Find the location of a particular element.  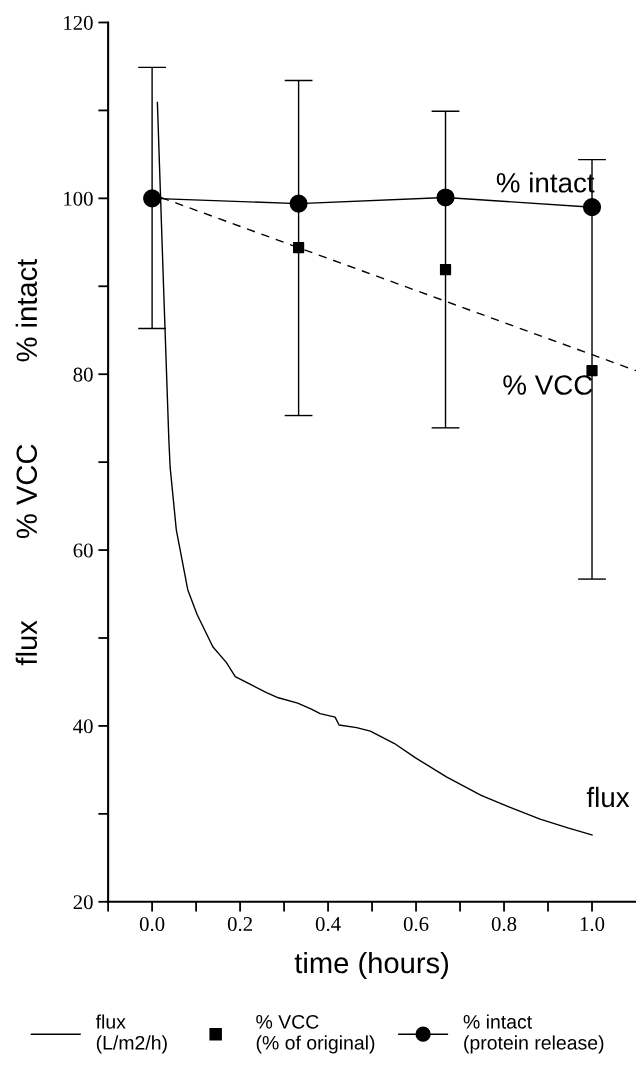

y-tick-label: 40 is located at coordinates (83, 726).